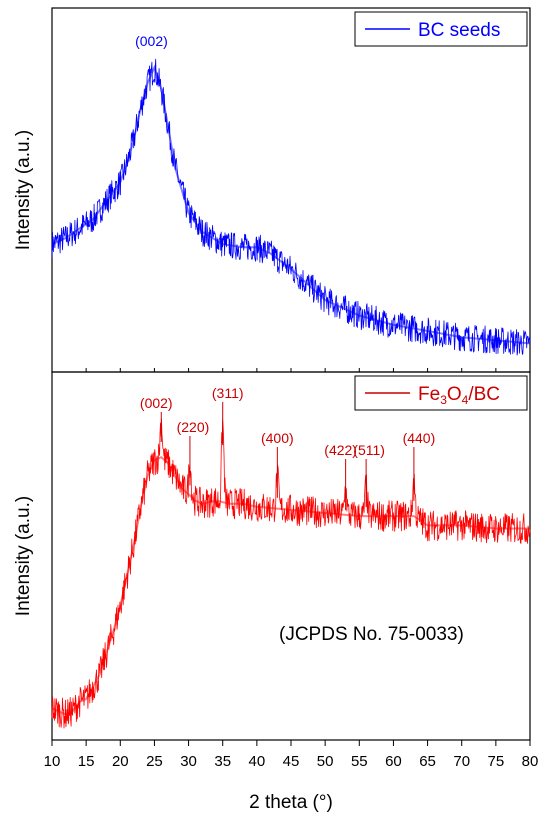  Describe the element at coordinates (193, 427) in the screenshot. I see `bottom-peak-label: (220)` at that location.